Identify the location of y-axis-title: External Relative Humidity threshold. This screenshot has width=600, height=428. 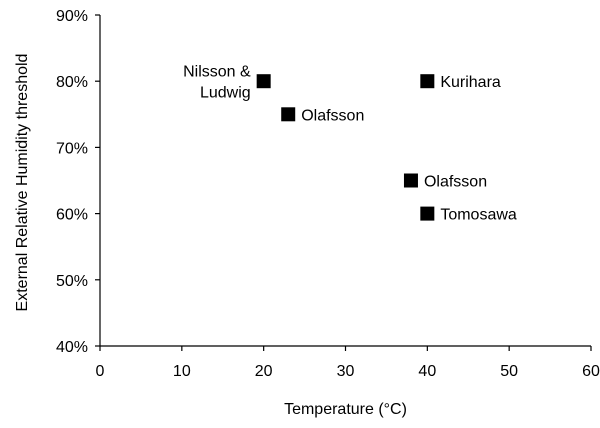
(22, 183).